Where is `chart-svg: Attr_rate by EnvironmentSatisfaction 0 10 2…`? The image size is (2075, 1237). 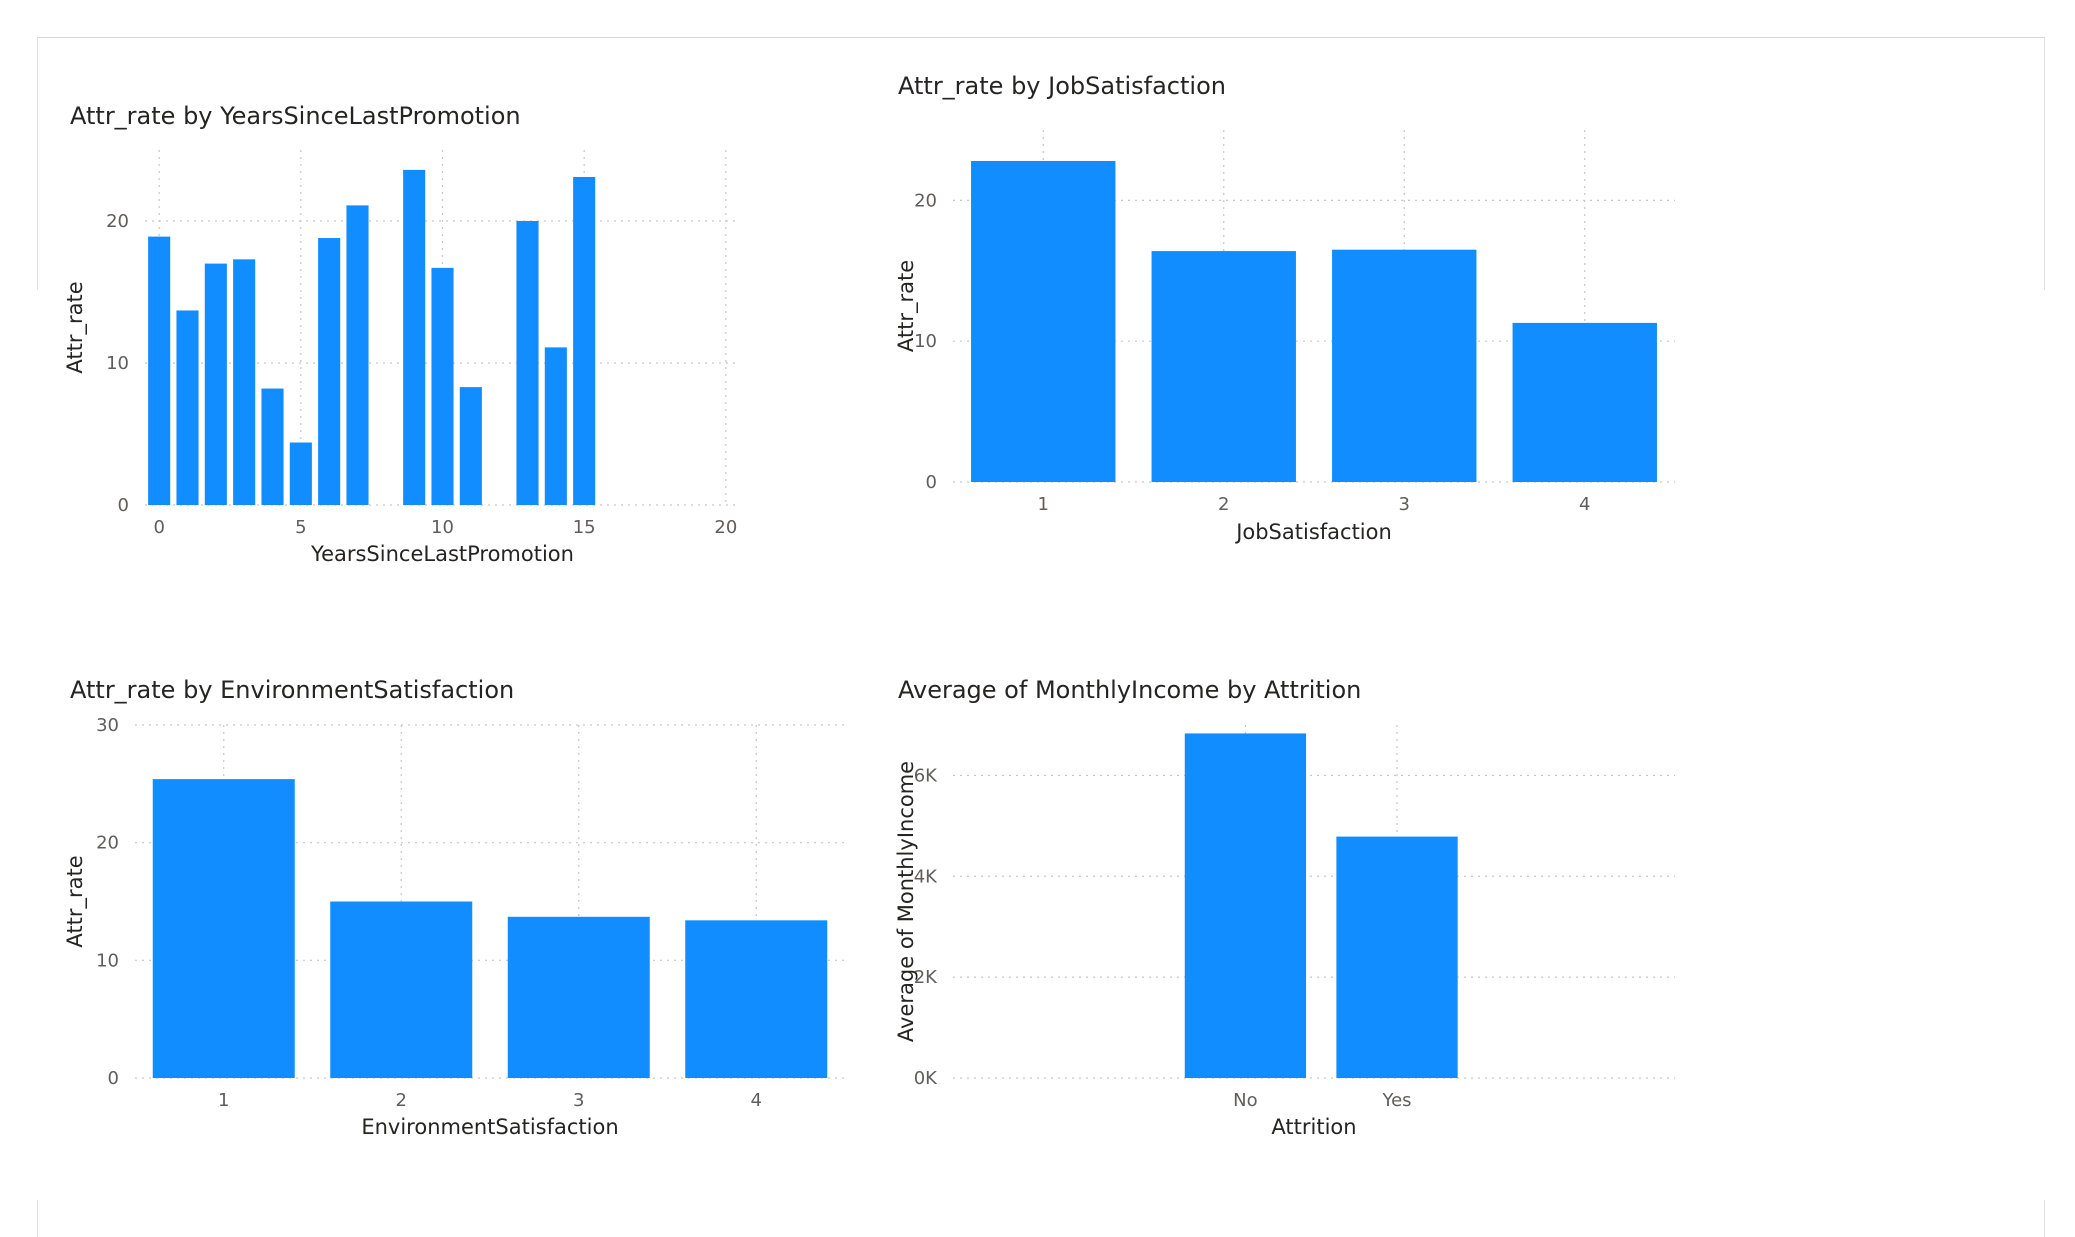 chart-svg: Attr_rate by EnvironmentSatisfaction 0 10 2… is located at coordinates (454, 907).